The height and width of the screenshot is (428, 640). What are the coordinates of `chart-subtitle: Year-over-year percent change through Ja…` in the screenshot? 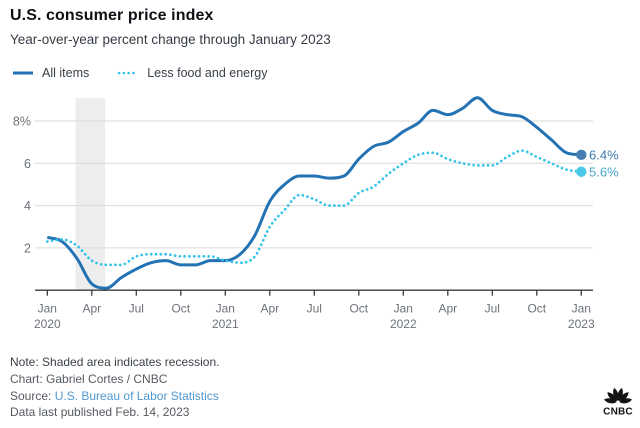 It's located at (170, 39).